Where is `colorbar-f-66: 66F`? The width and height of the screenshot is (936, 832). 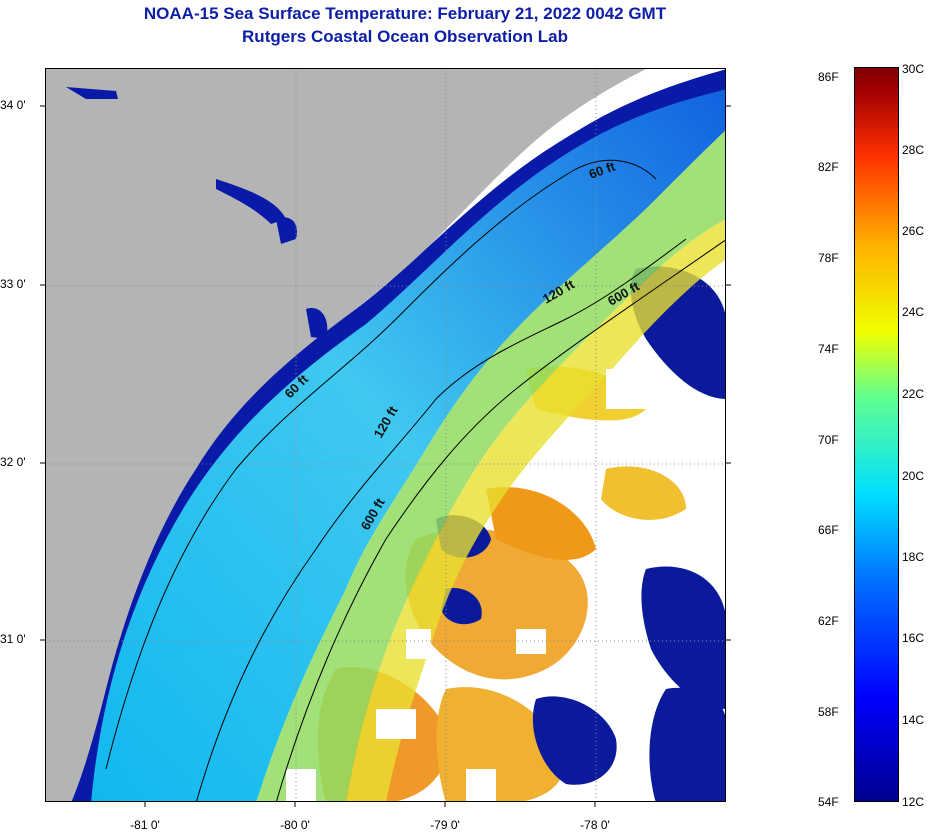 colorbar-f-66: 66F is located at coordinates (828, 530).